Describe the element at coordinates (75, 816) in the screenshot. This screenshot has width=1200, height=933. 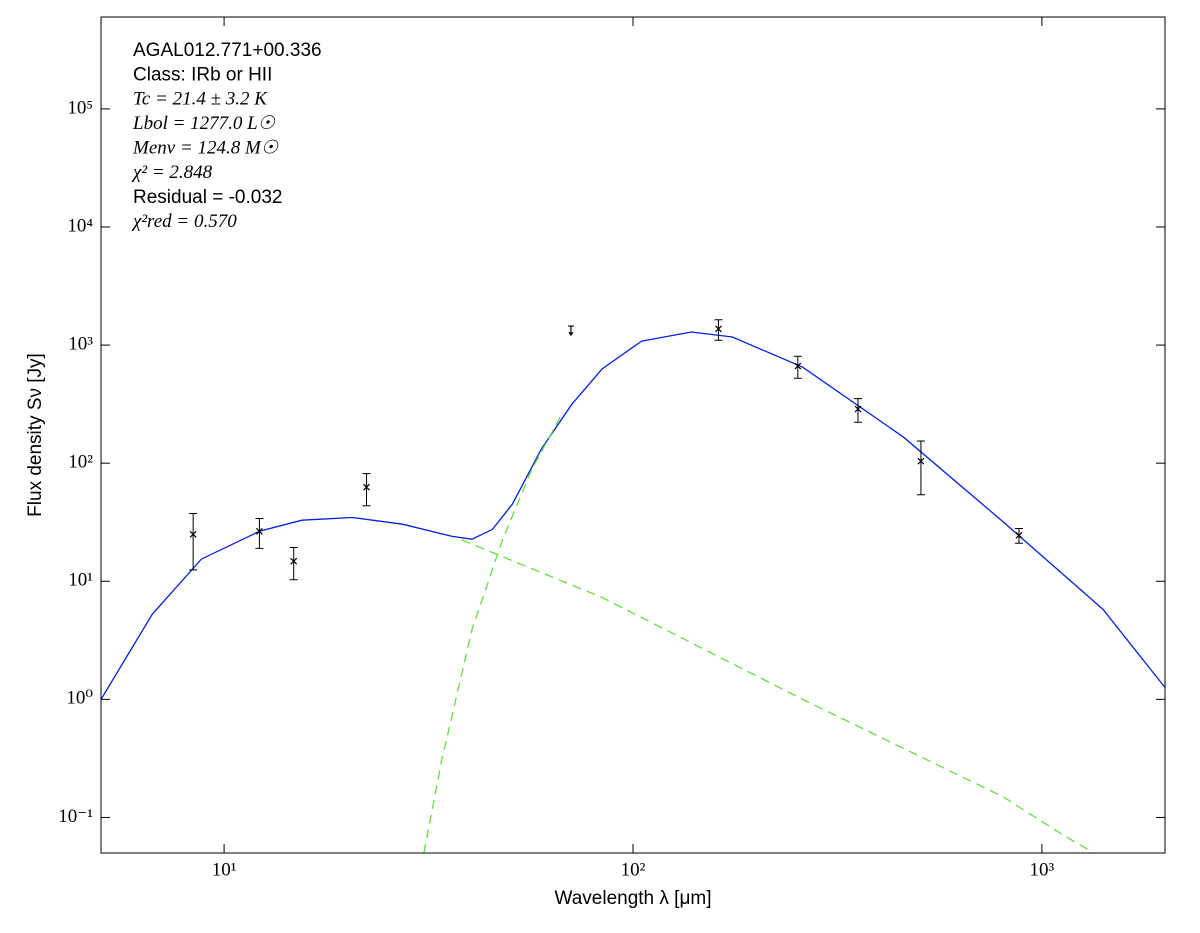
I see `y-tick-label: 10⁻¹` at that location.